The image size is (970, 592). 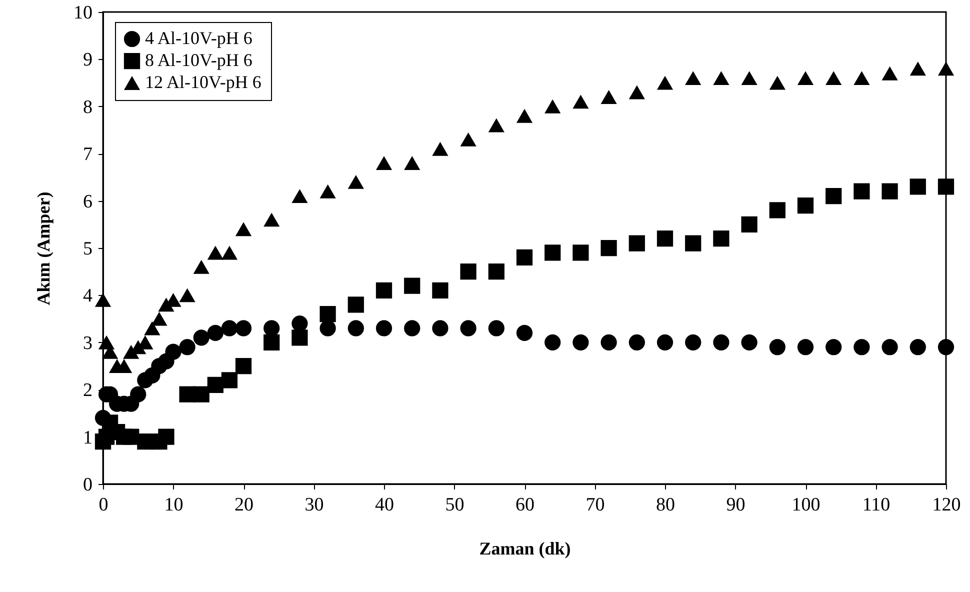 What do you see at coordinates (103, 505) in the screenshot?
I see `x-tick-label: 0` at bounding box center [103, 505].